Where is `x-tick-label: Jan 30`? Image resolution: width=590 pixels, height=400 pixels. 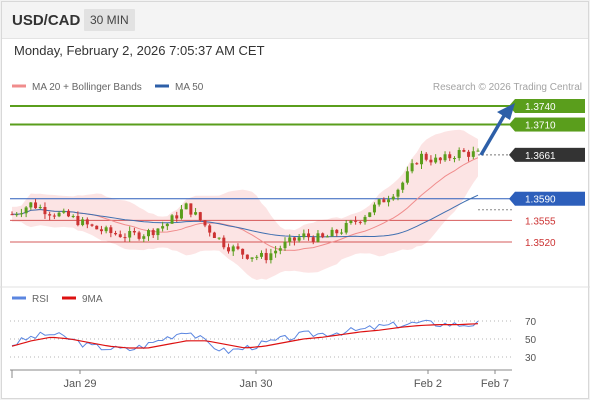
x-tick-label: Jan 30 is located at coordinates (255, 384).